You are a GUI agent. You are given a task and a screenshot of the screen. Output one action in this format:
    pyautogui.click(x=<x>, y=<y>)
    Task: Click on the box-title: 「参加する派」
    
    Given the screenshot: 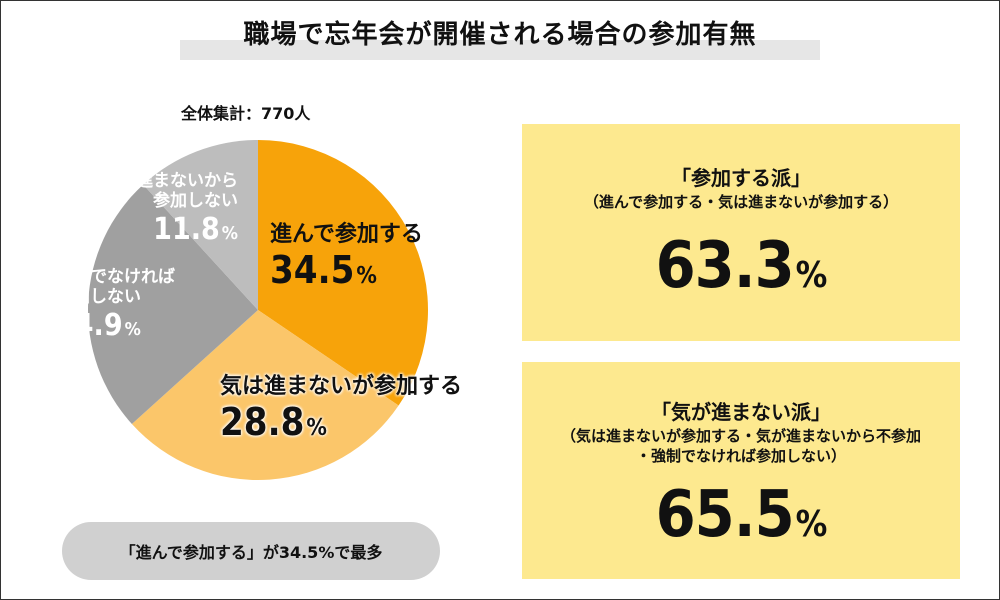 What is the action you would take?
    pyautogui.click(x=741, y=178)
    